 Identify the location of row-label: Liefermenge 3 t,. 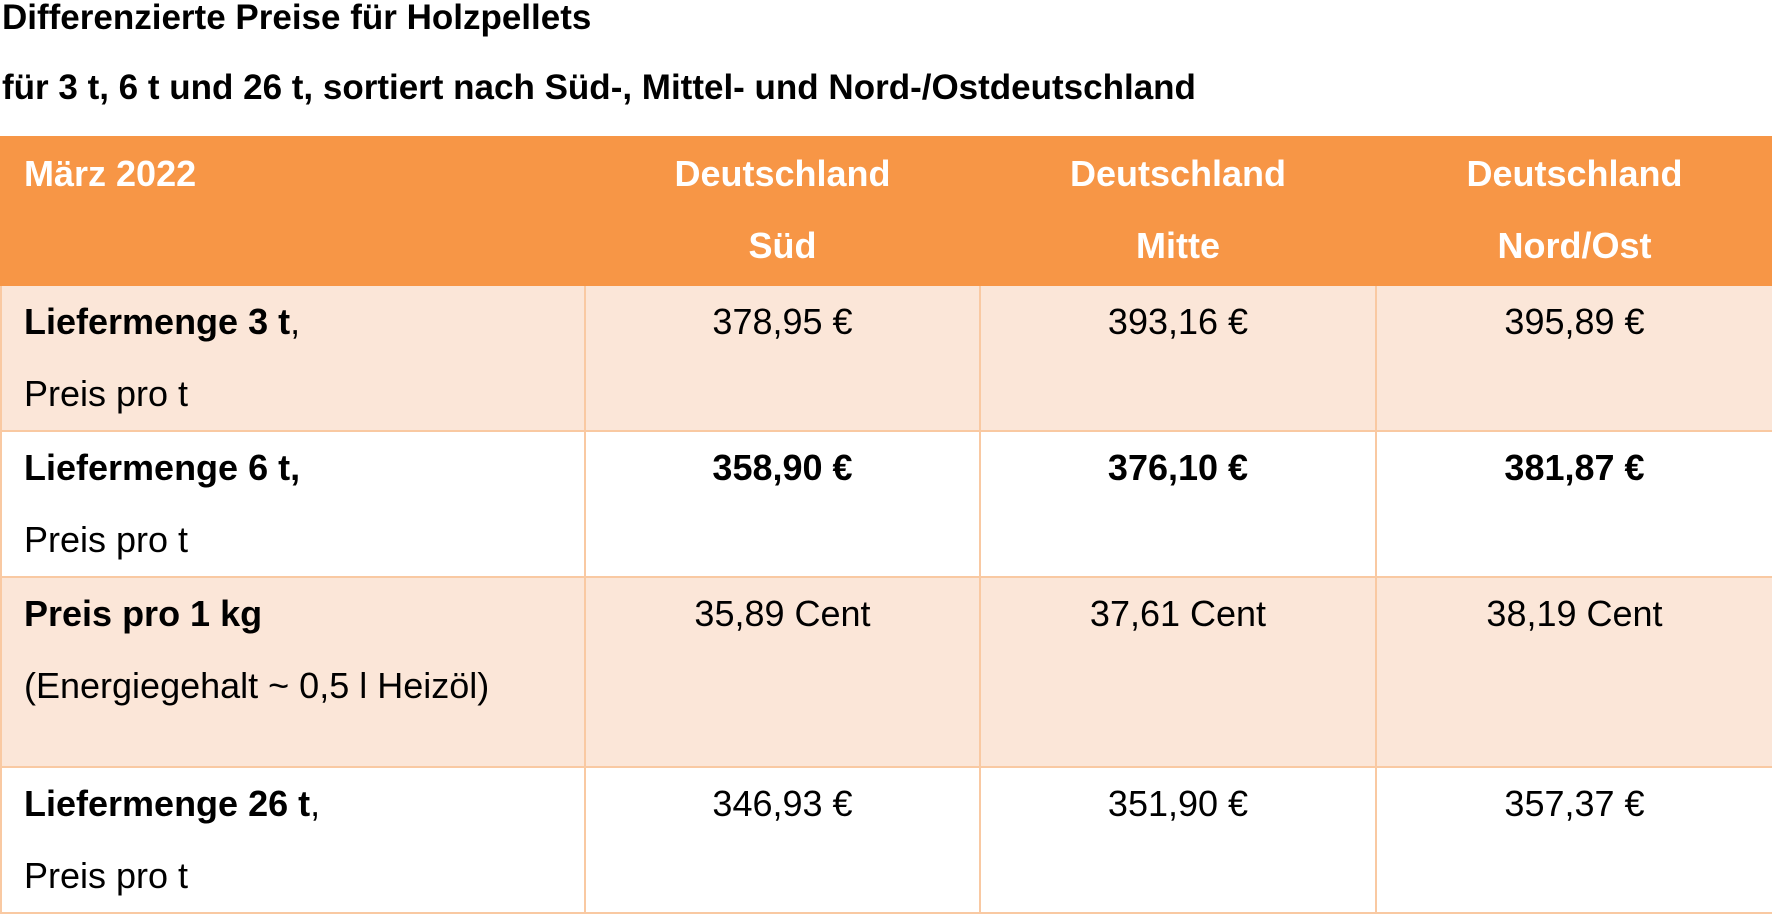
(304, 322).